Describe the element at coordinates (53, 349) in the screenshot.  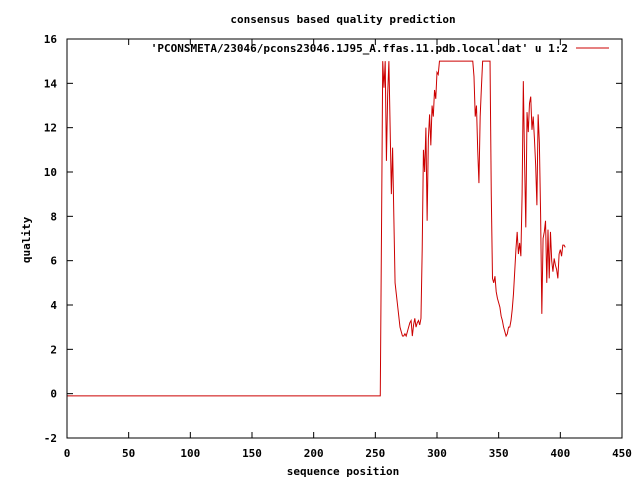
I see `y-tick-label: 2` at that location.